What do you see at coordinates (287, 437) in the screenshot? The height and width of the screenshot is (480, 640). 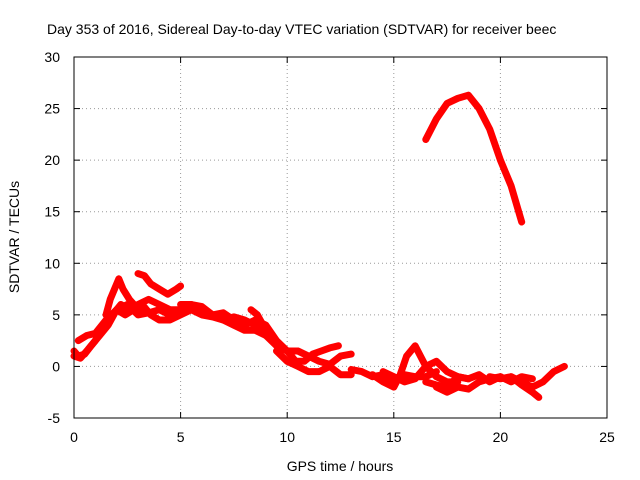 I see `x-tick-label-2: 10` at bounding box center [287, 437].